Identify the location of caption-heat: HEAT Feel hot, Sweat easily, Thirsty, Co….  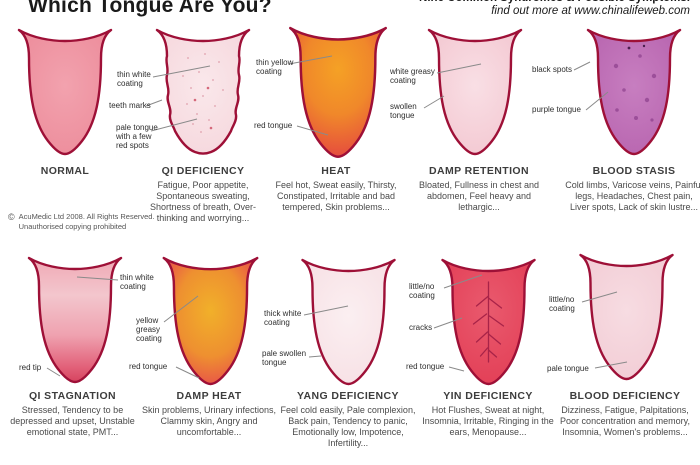
(336, 189).